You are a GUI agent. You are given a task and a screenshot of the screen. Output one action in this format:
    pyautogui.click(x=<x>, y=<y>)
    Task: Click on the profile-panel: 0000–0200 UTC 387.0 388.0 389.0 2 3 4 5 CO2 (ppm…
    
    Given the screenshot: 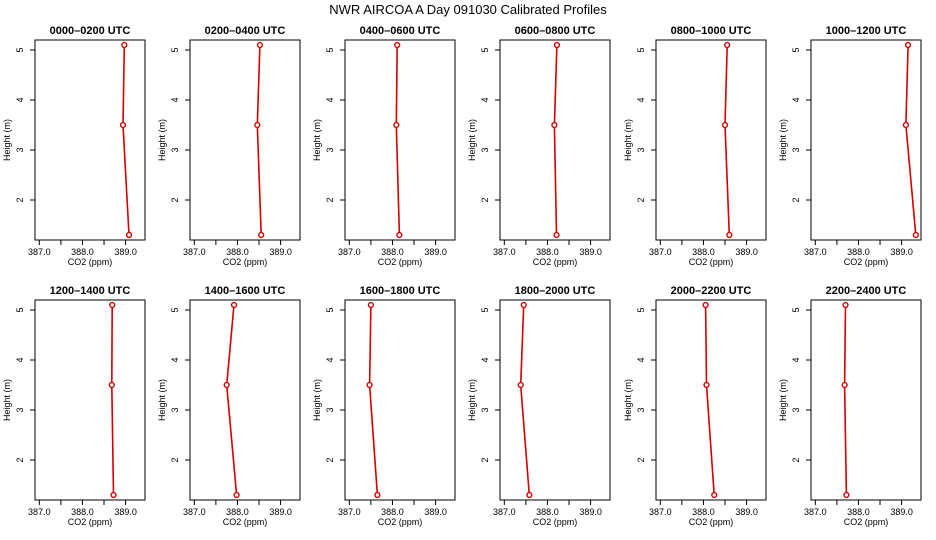 What is the action you would take?
    pyautogui.click(x=74, y=146)
    